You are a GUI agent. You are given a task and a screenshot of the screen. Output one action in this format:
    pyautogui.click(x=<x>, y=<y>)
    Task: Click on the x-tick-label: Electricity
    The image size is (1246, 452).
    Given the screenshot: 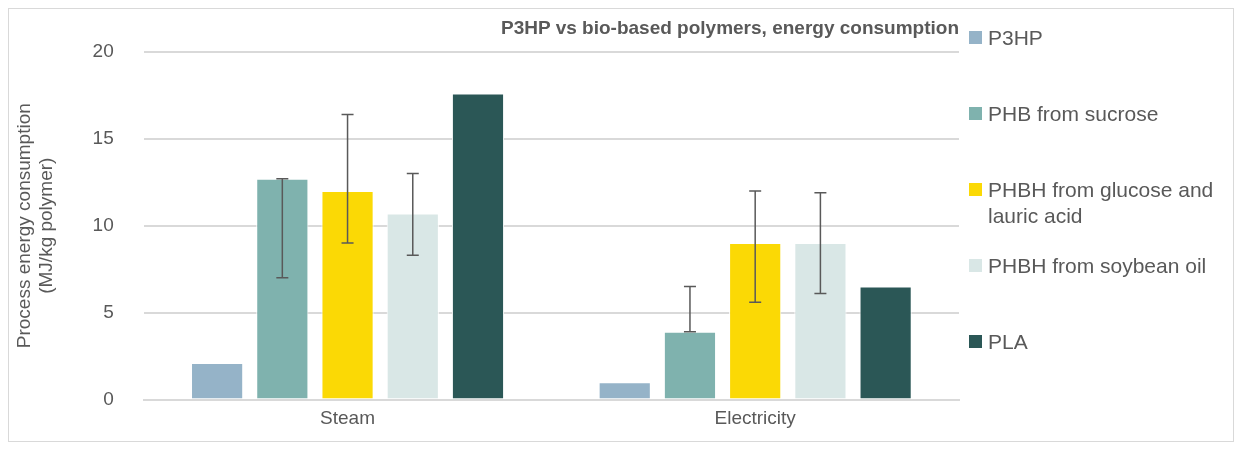 What is the action you would take?
    pyautogui.click(x=755, y=418)
    